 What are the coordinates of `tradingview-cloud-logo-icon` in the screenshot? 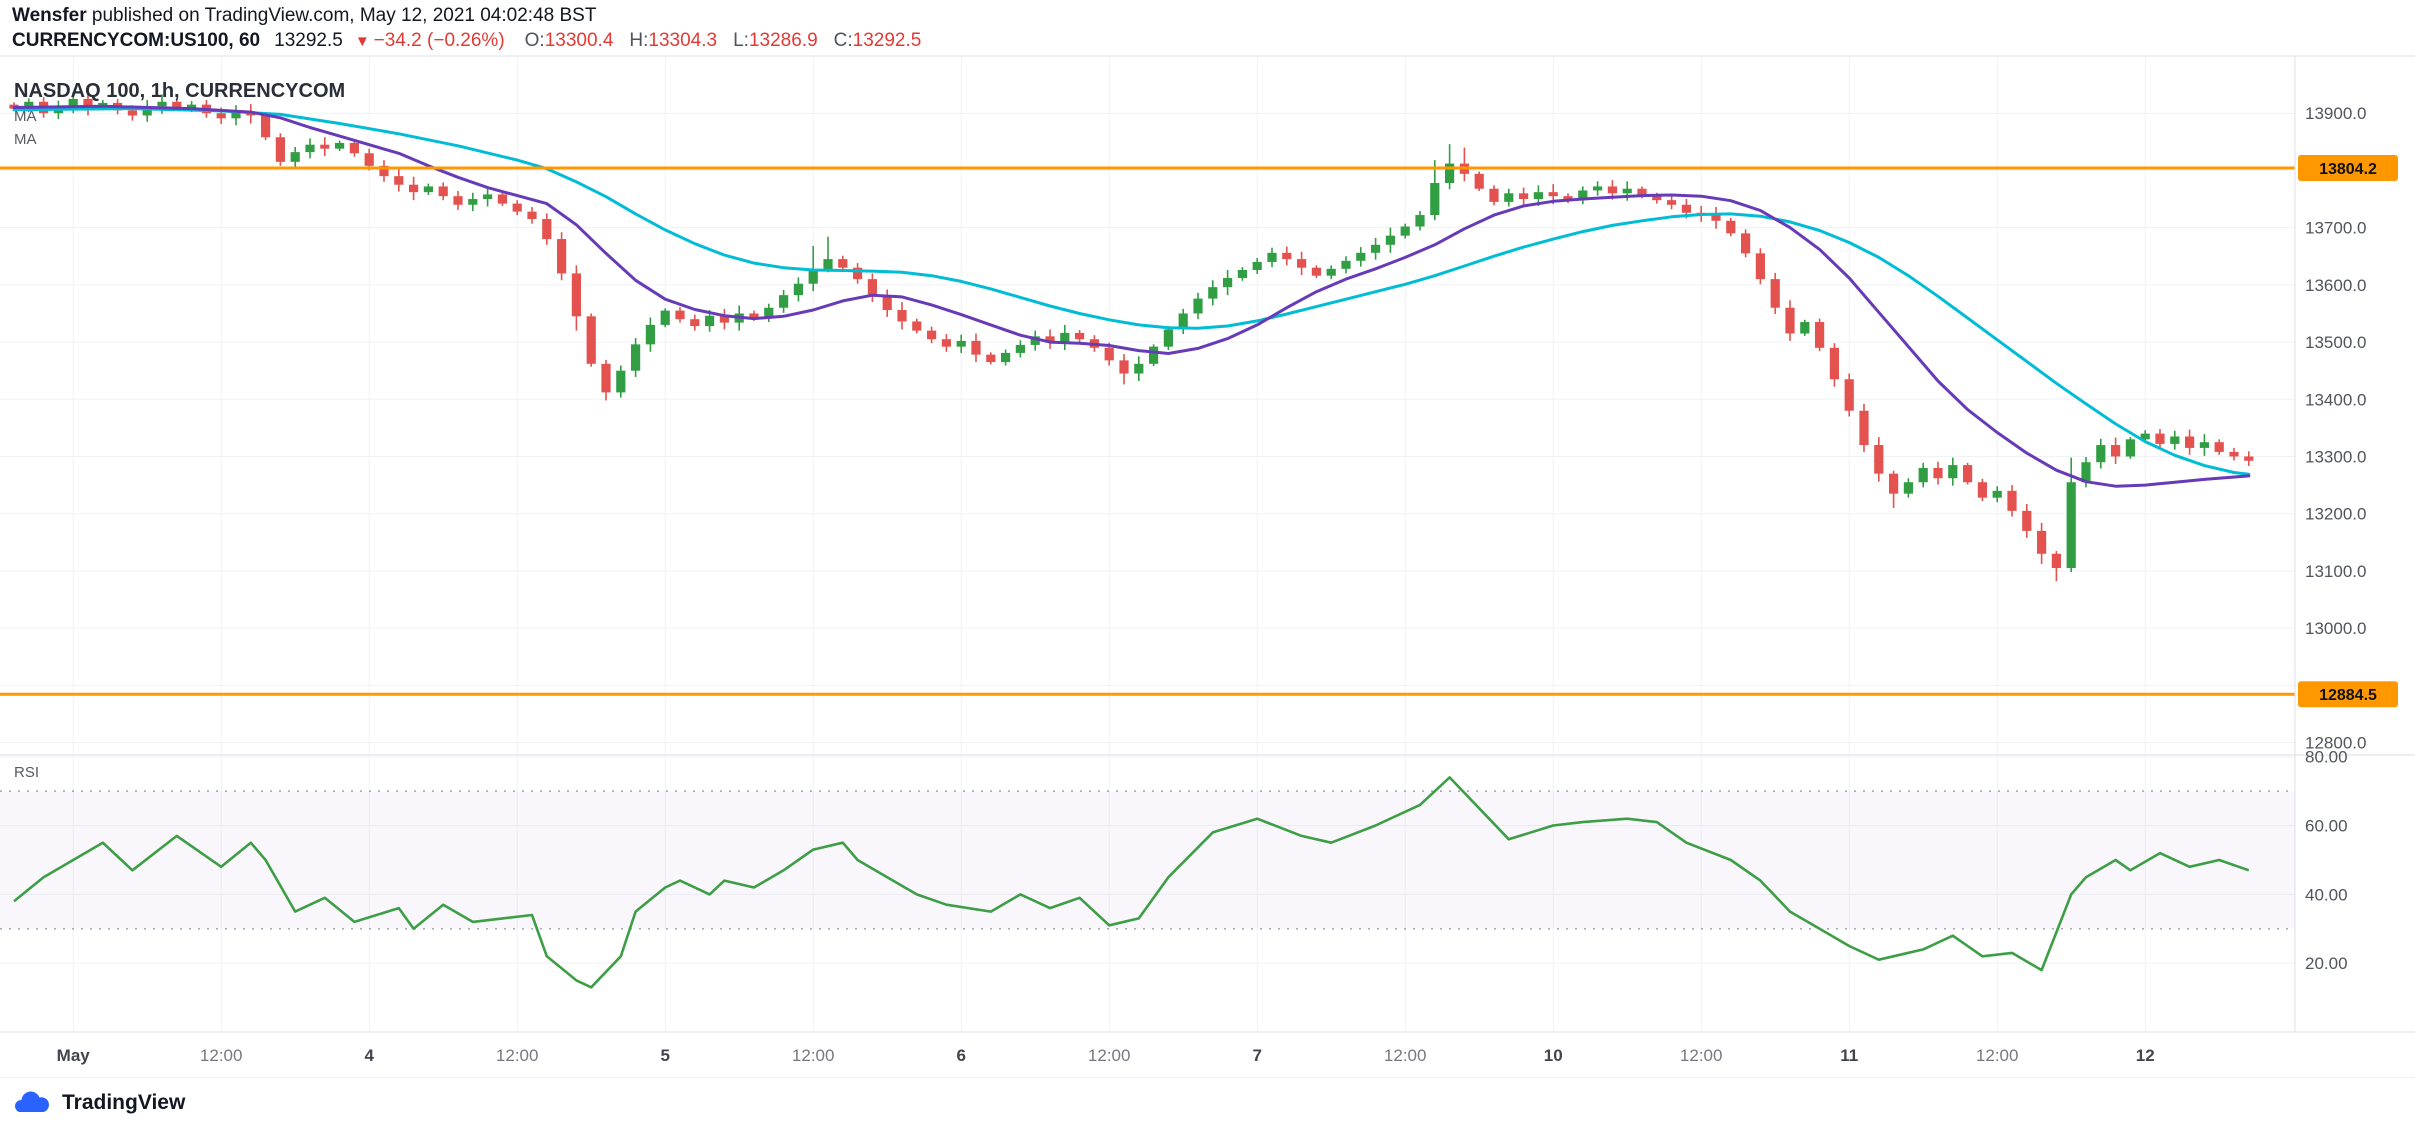 It's located at (32, 1103).